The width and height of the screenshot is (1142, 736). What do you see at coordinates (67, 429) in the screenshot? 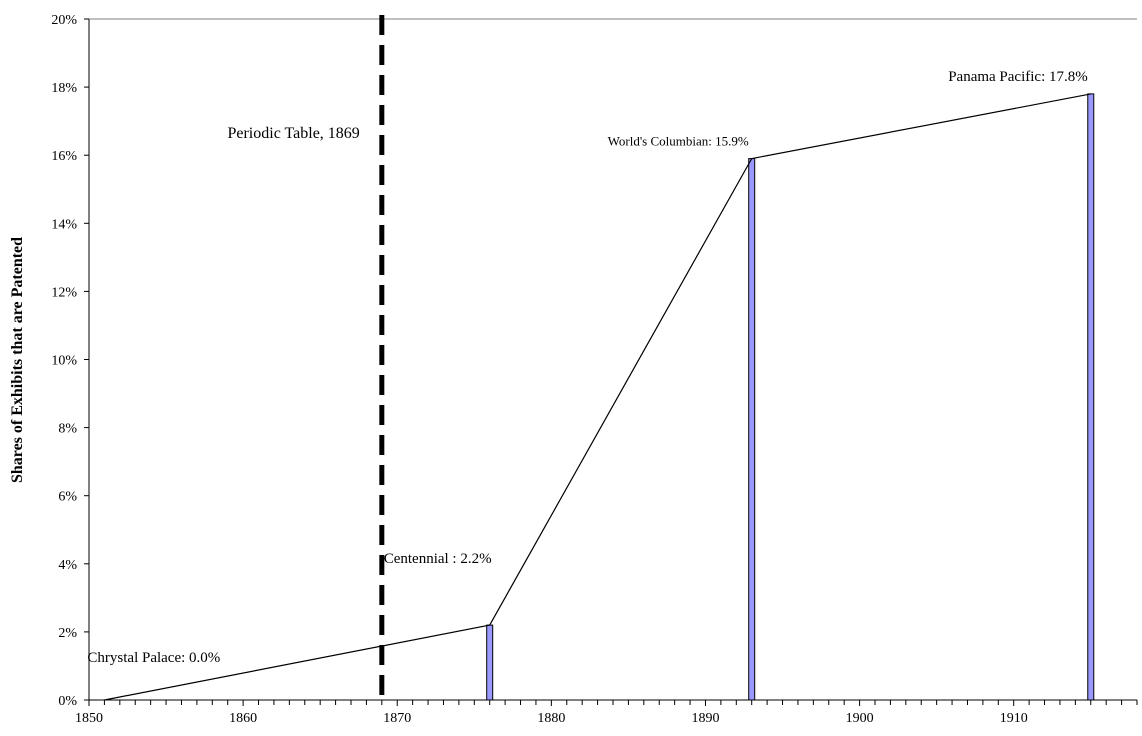
I see `y-tick-label: 8%` at bounding box center [67, 429].